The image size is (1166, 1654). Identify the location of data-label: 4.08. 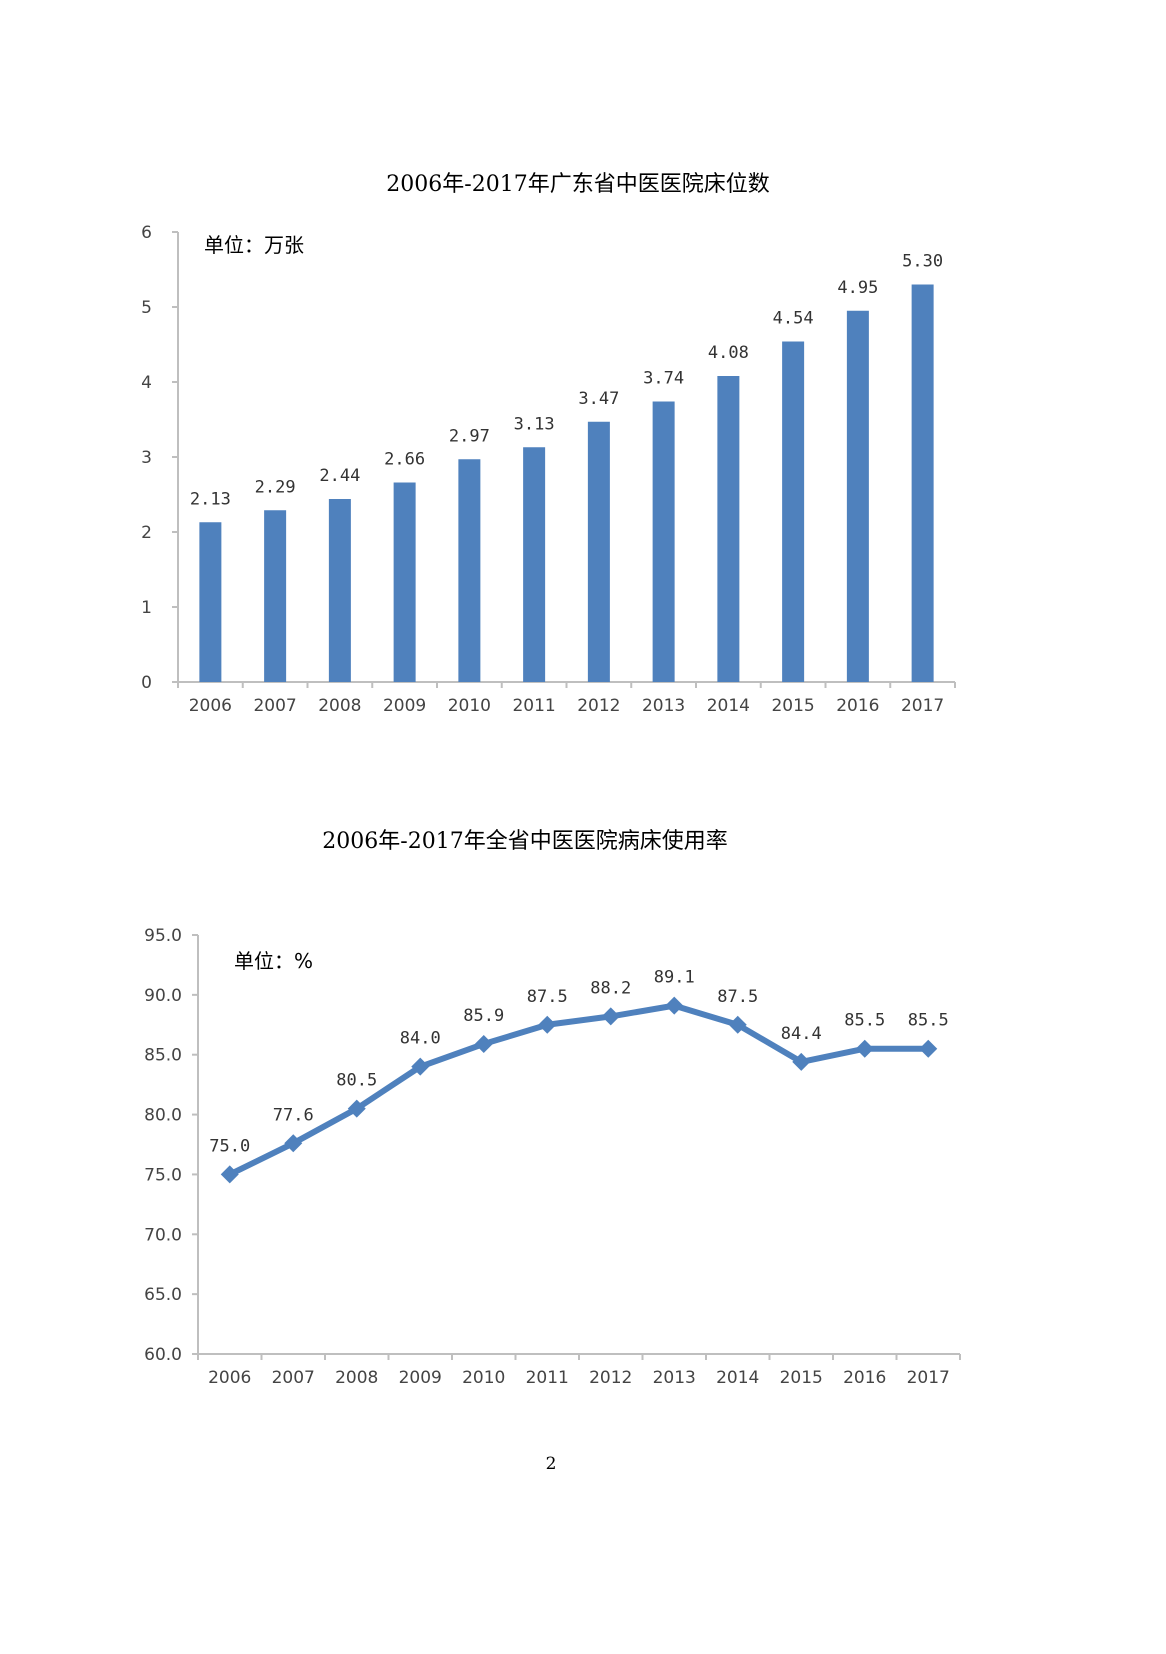
(728, 353).